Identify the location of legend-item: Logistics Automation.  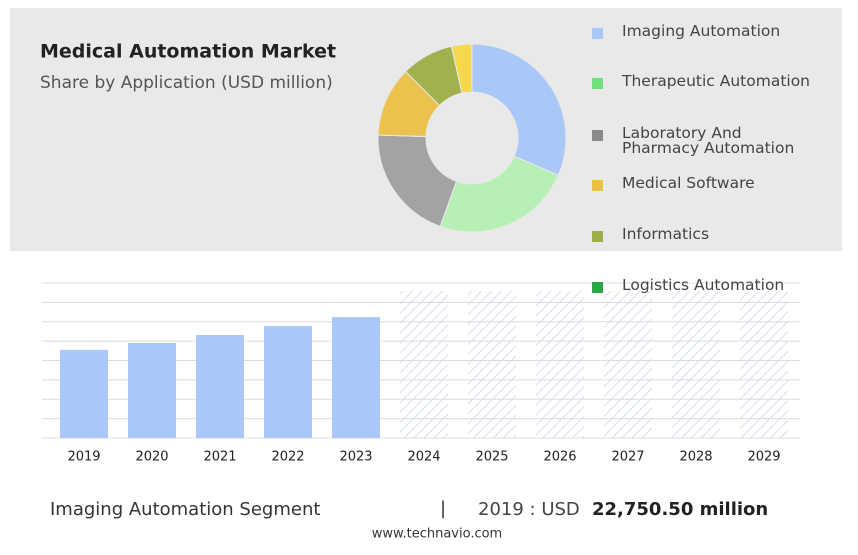
(712, 285).